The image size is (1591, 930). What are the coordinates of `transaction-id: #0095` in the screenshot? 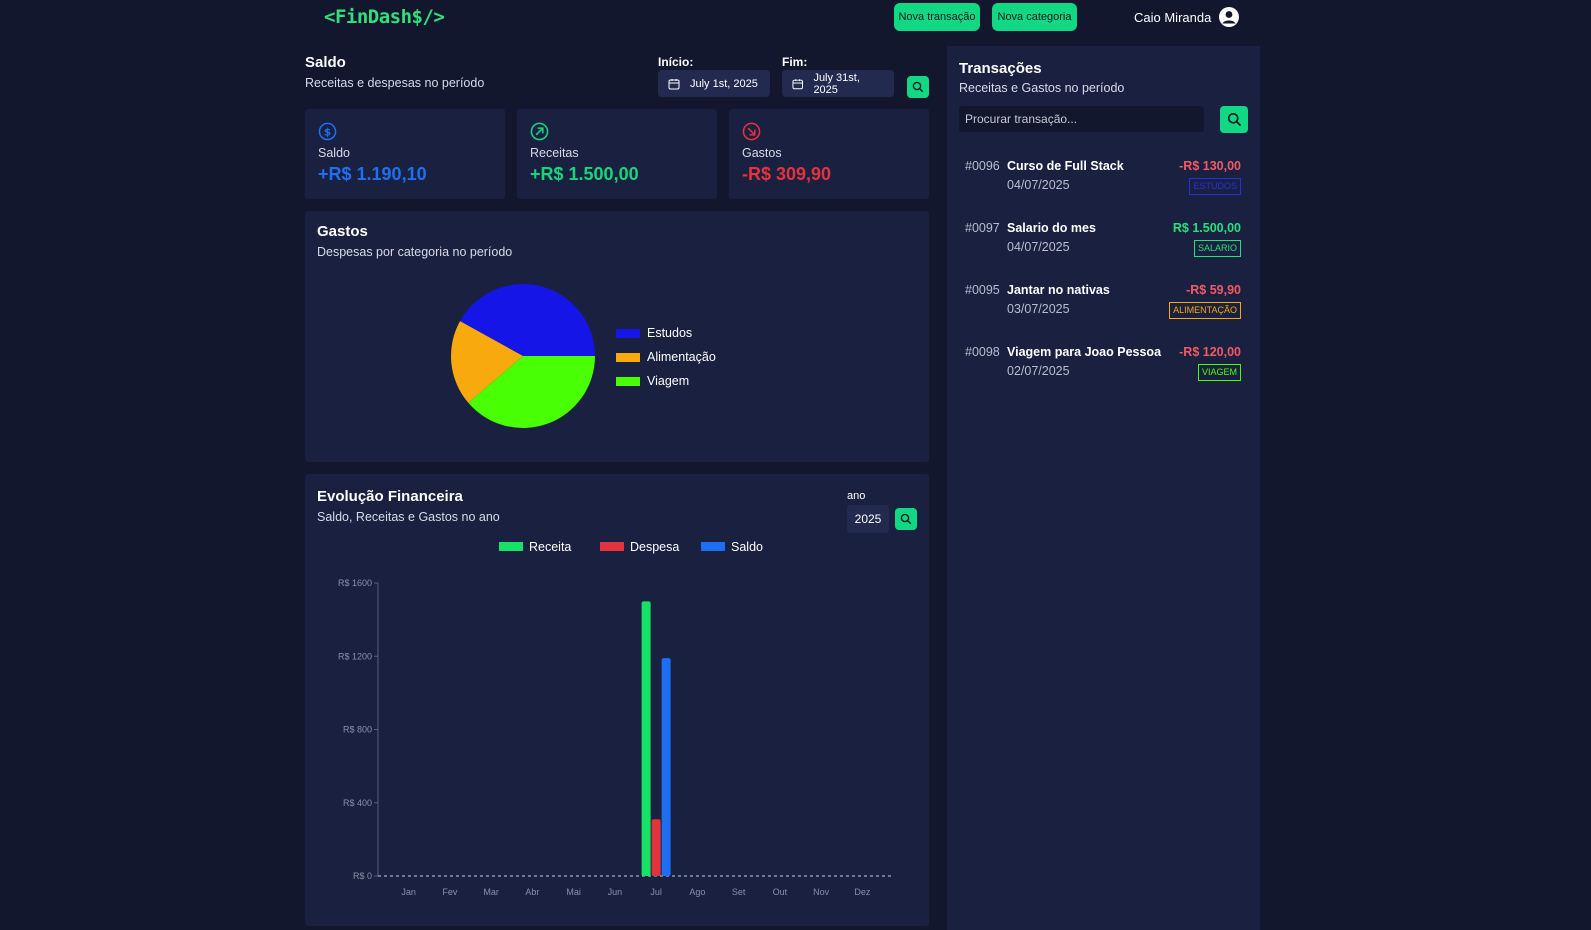 It's located at (982, 290).